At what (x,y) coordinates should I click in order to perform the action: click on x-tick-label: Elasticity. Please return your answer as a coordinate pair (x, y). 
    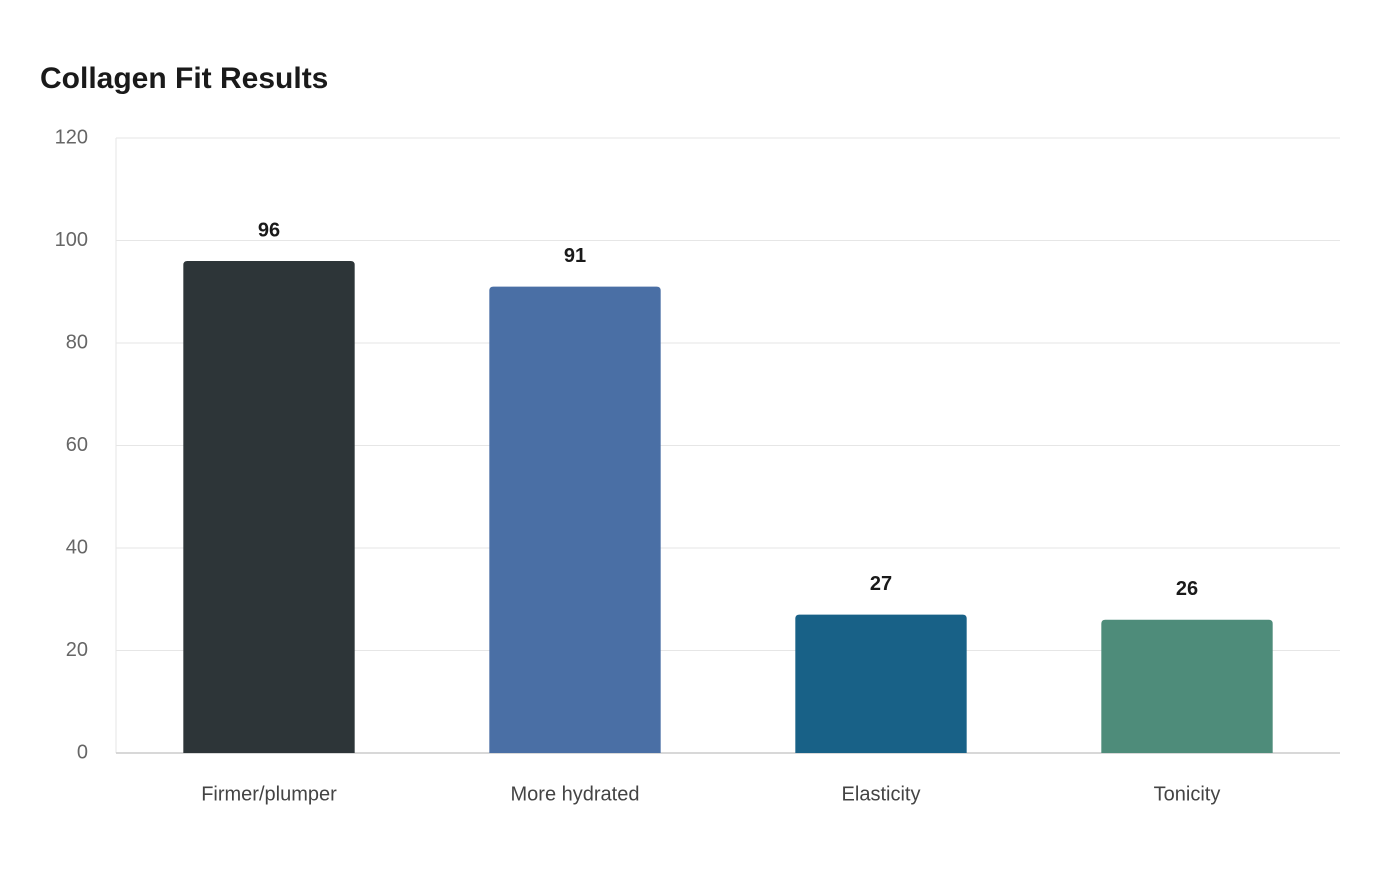
    Looking at the image, I should click on (881, 794).